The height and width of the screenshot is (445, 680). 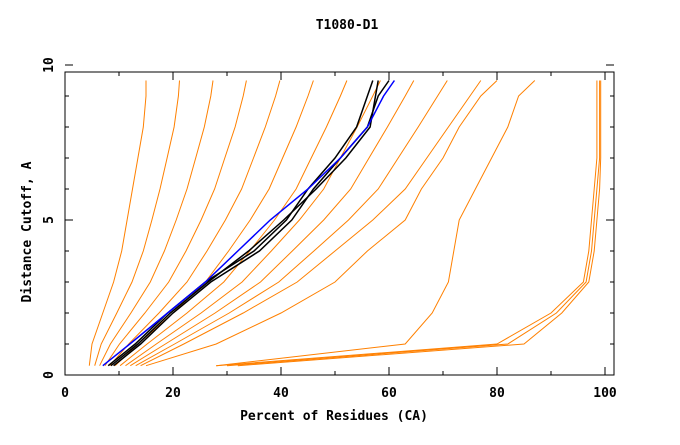 I want to click on x-tick-label: 0, so click(x=65, y=393).